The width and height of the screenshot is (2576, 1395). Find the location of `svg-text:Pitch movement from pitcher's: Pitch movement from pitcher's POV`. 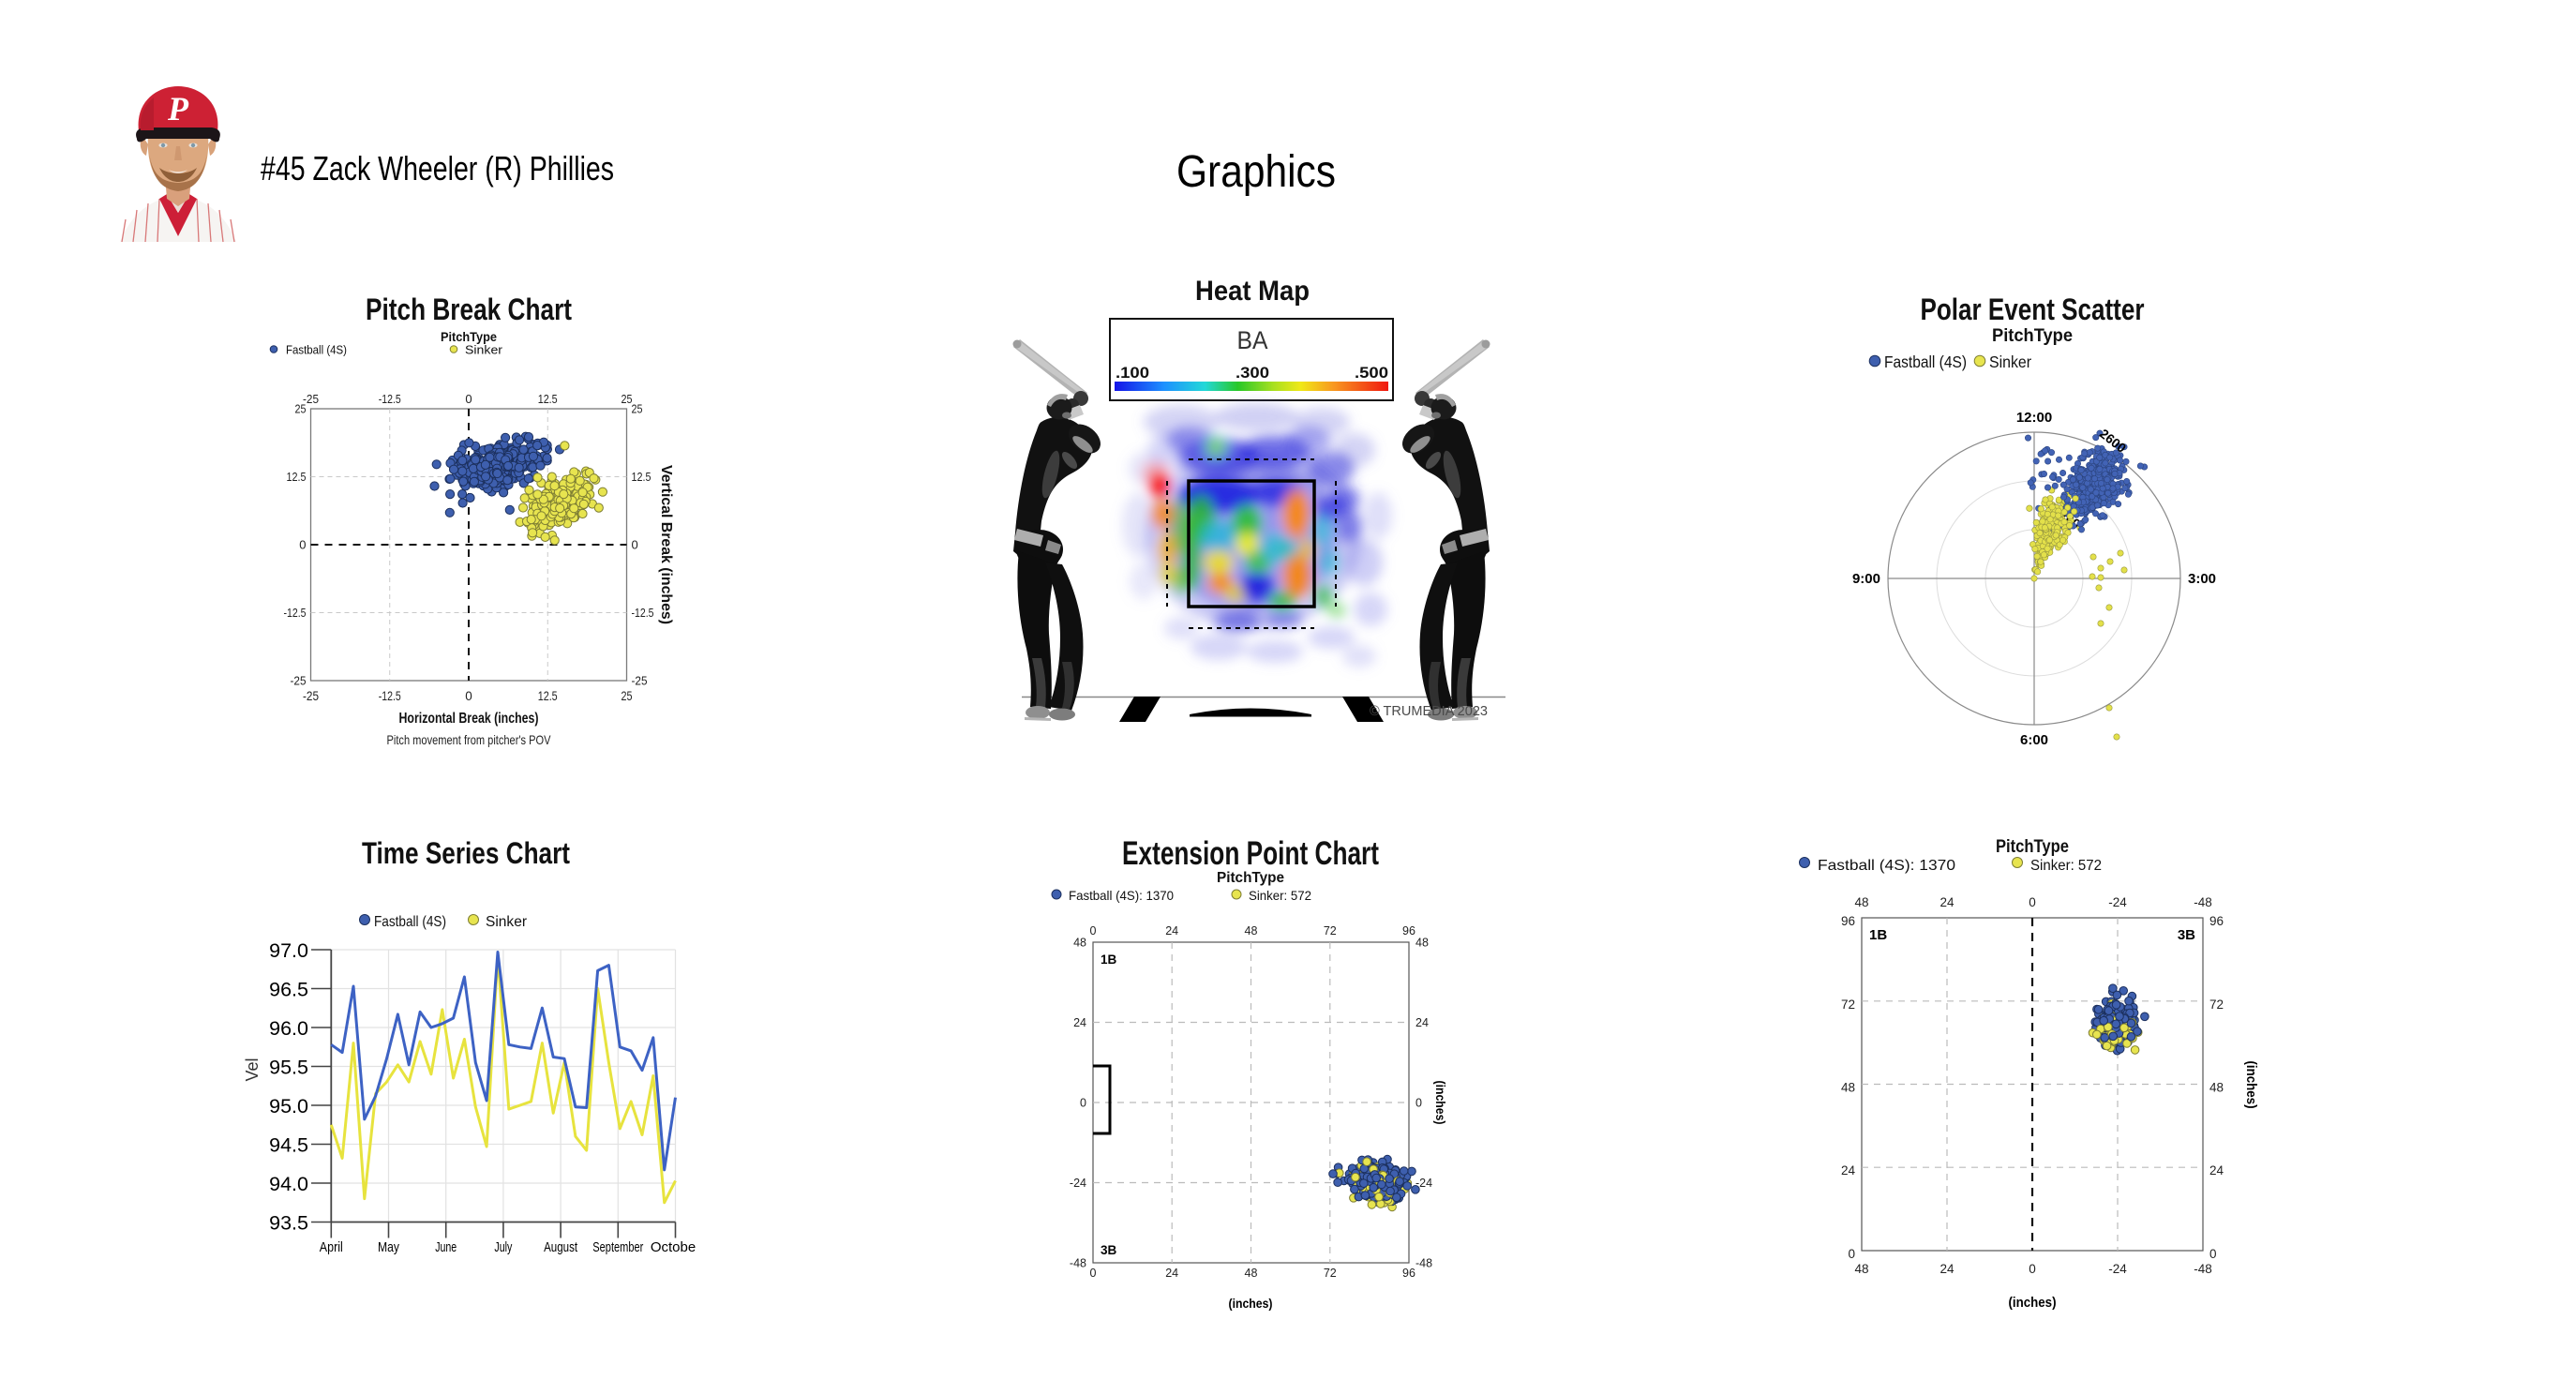

svg-text:Pitch movement from pitcher's: Pitch movement from pitcher's POV is located at coordinates (469, 739).